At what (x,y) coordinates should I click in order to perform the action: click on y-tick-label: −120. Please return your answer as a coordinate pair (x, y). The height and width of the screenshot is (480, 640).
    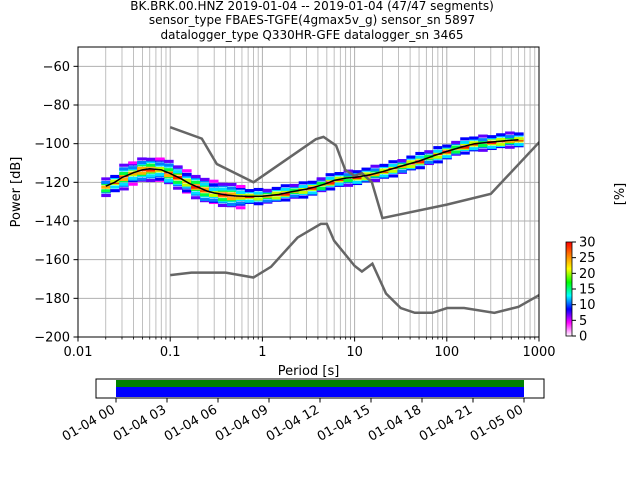
    Looking at the image, I should click on (52, 183).